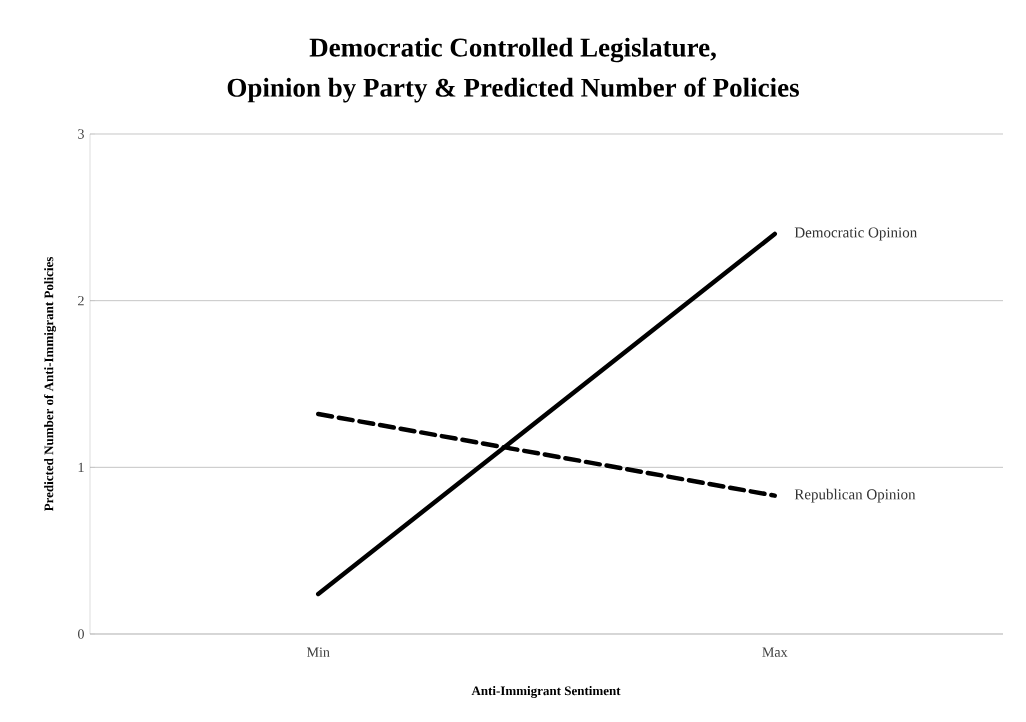 This screenshot has width=1026, height=722. I want to click on y-tick-label: 2, so click(81, 301).